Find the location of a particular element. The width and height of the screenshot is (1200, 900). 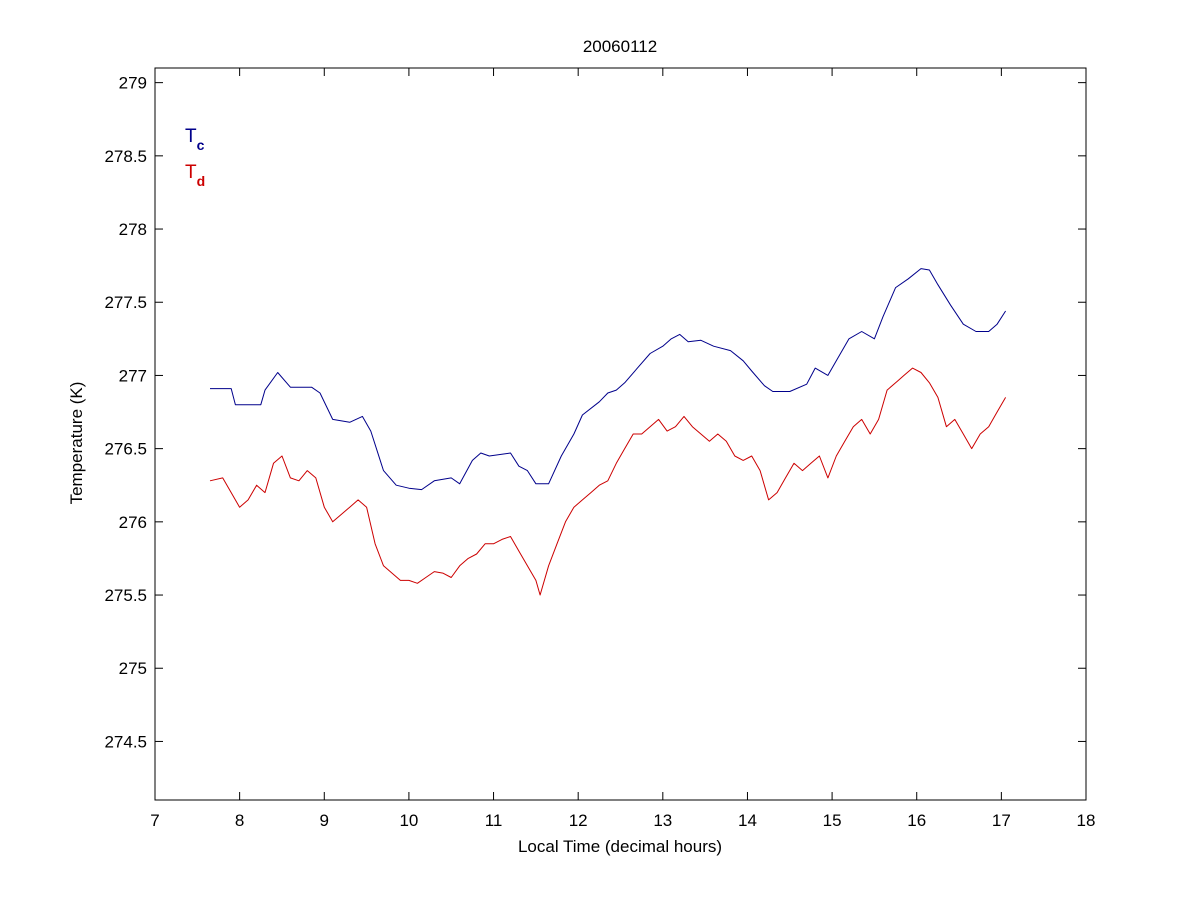

x-tick-label: 17 is located at coordinates (1001, 820).